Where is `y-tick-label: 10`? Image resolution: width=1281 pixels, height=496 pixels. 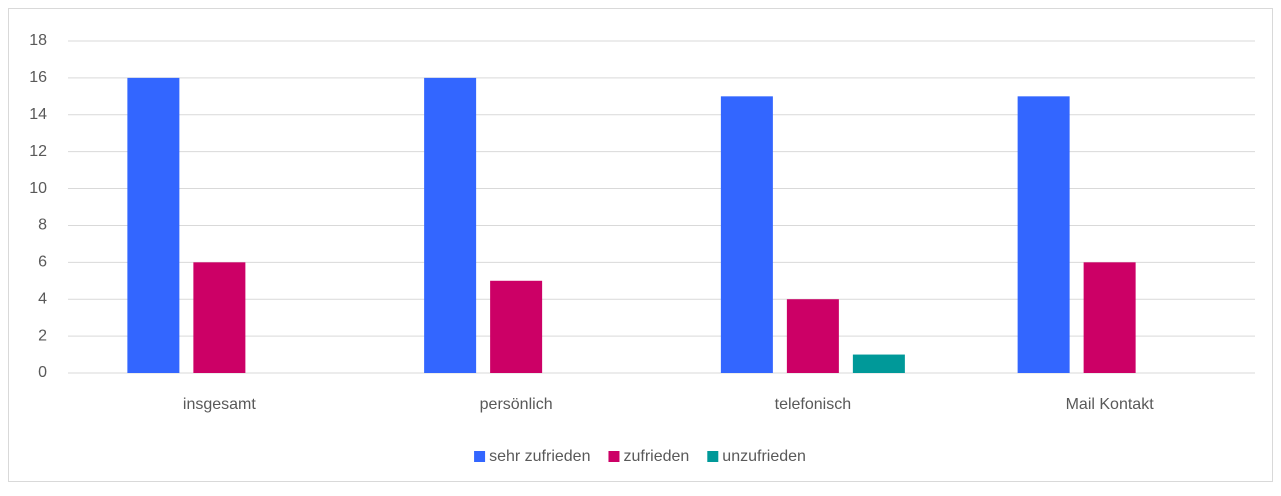 y-tick-label: 10 is located at coordinates (38, 188).